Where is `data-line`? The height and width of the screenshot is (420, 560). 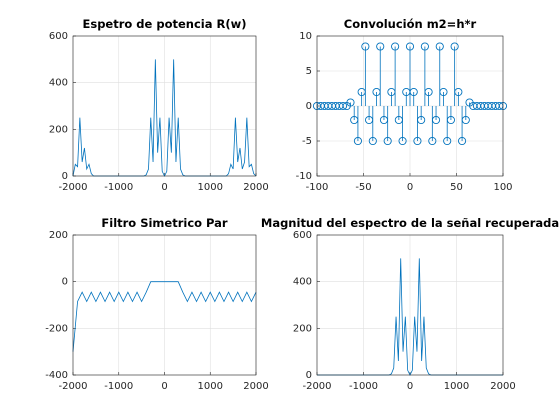
data-line is located at coordinates (164, 316).